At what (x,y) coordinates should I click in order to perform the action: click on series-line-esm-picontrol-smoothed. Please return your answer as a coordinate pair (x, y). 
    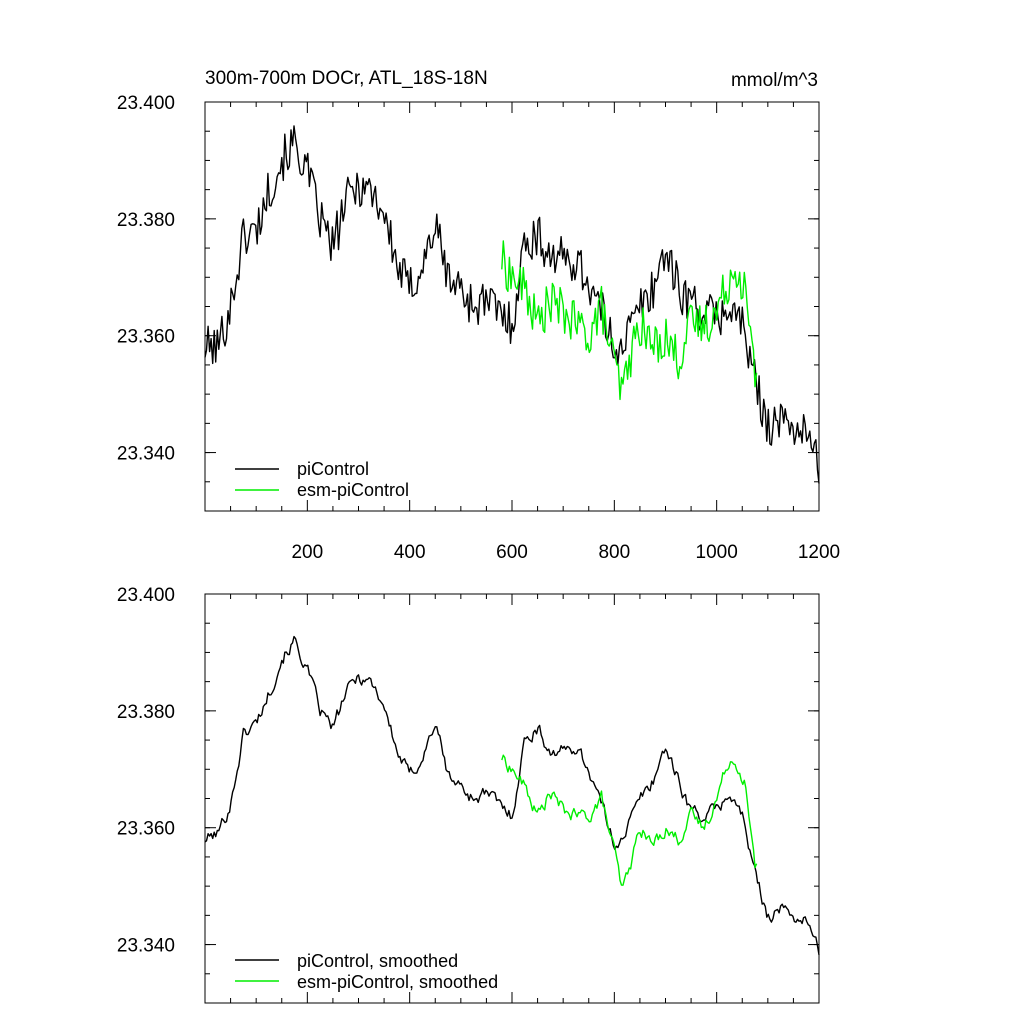
    Looking at the image, I should click on (629, 820).